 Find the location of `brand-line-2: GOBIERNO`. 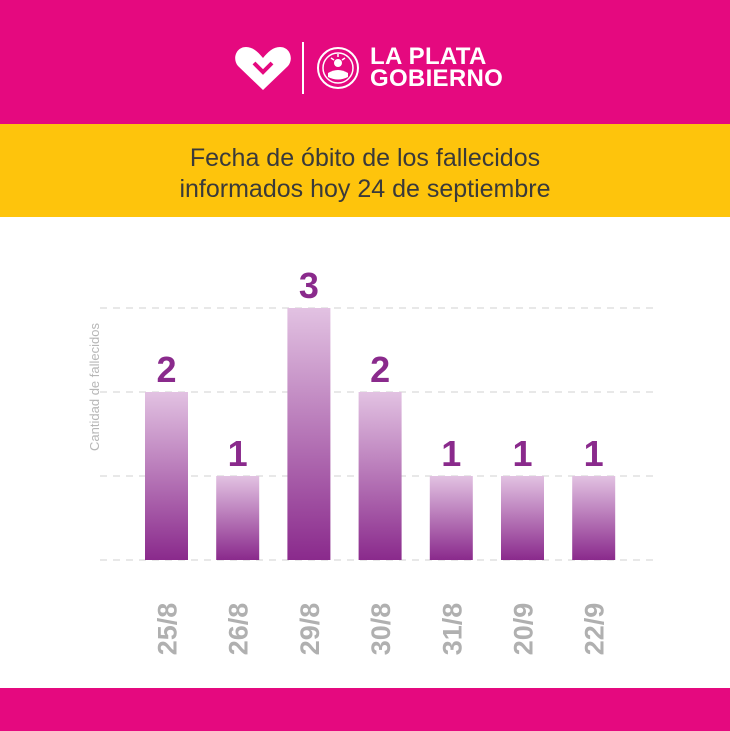

brand-line-2: GOBIERNO is located at coordinates (437, 78).